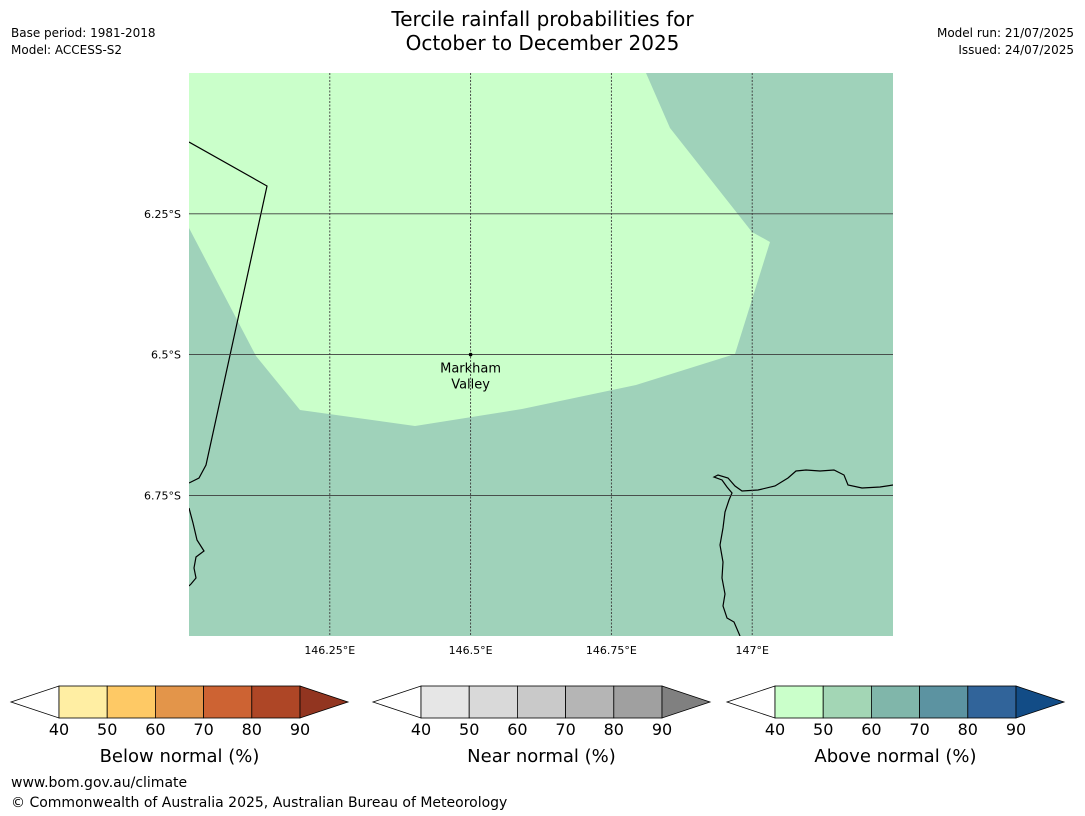  What do you see at coordinates (162, 495) in the screenshot?
I see `latitude-label: 6.75°S` at bounding box center [162, 495].